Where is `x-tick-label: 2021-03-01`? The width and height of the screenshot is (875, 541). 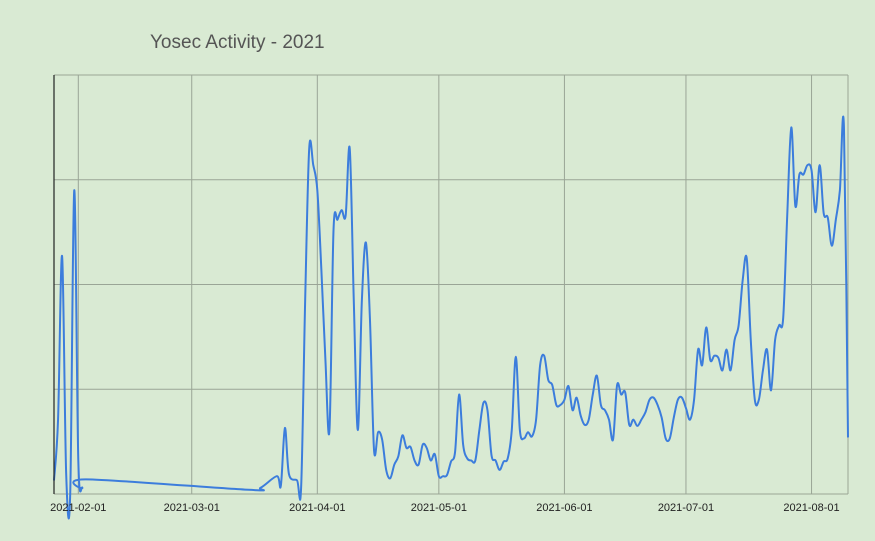
x-tick-label: 2021-03-01 is located at coordinates (192, 508).